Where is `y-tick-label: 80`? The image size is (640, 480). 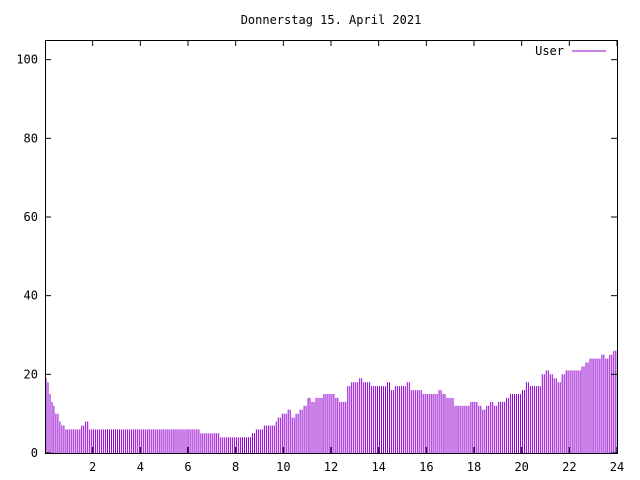 y-tick-label: 80 is located at coordinates (31, 138).